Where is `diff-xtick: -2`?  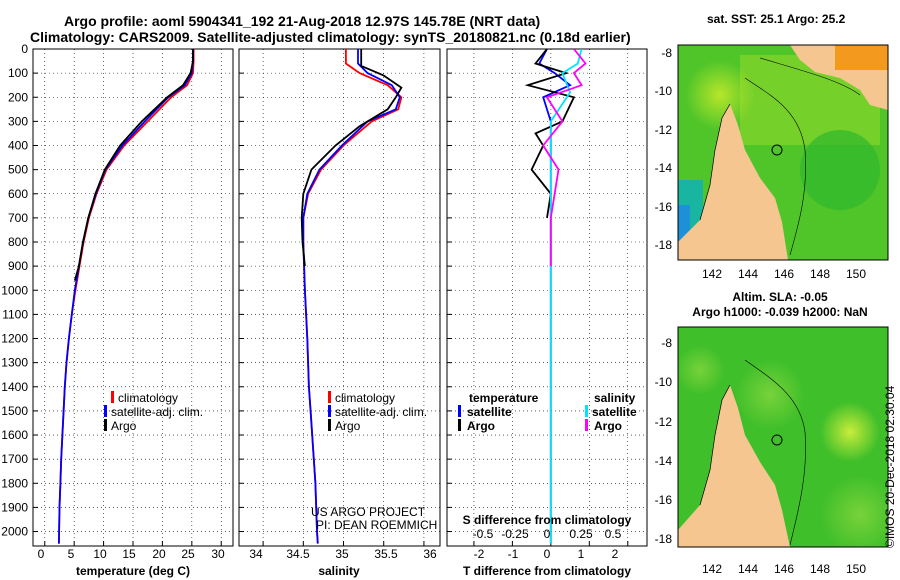
diff-xtick: -2 is located at coordinates (479, 554).